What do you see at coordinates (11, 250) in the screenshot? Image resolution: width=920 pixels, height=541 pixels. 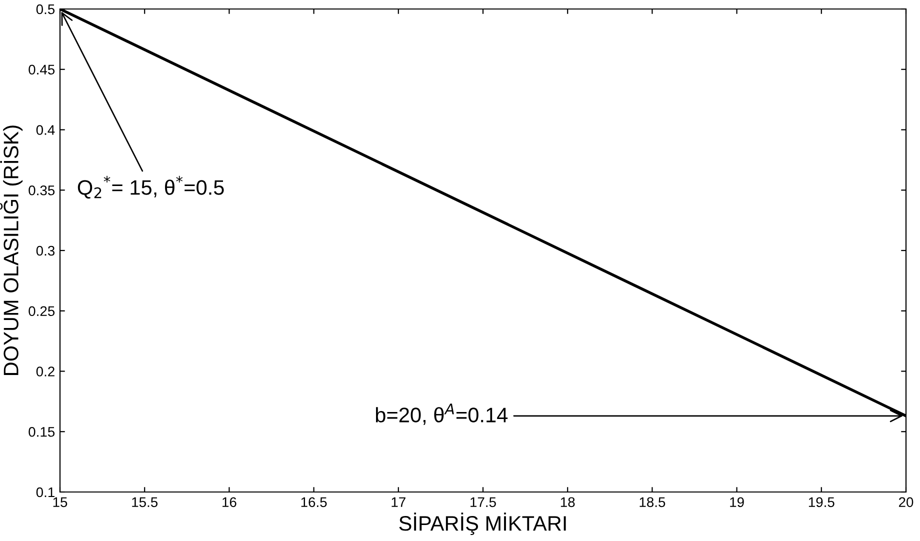 I see `y-axis-title: DOYUM OLASILIĞI (RİSK)` at bounding box center [11, 250].